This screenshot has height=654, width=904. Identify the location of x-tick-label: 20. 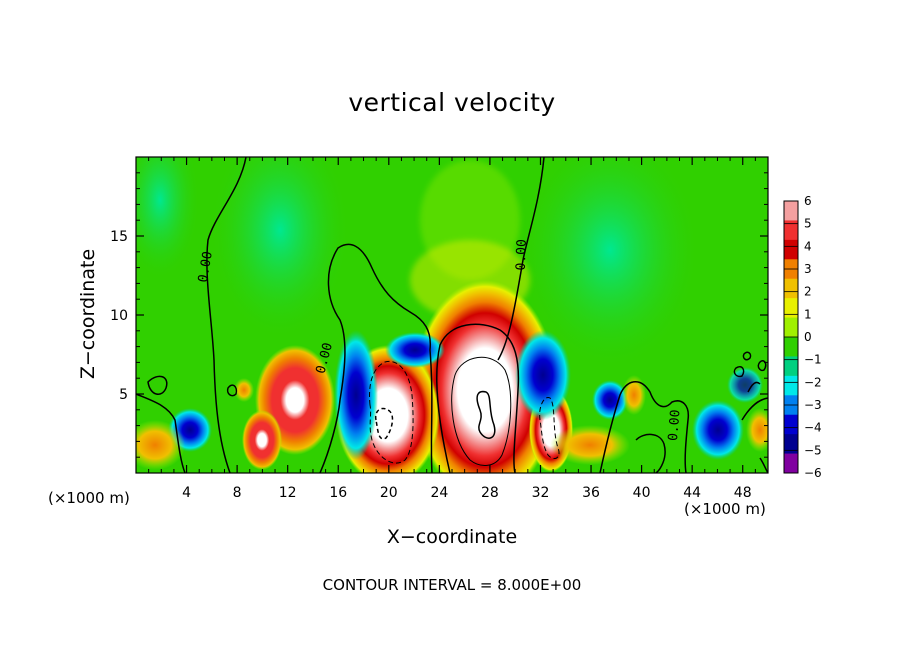
(389, 493).